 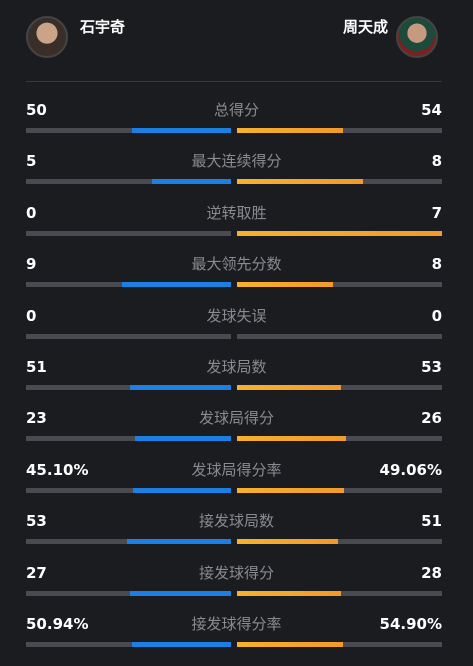 What do you see at coordinates (31, 264) in the screenshot?
I see `left-value: 9` at bounding box center [31, 264].